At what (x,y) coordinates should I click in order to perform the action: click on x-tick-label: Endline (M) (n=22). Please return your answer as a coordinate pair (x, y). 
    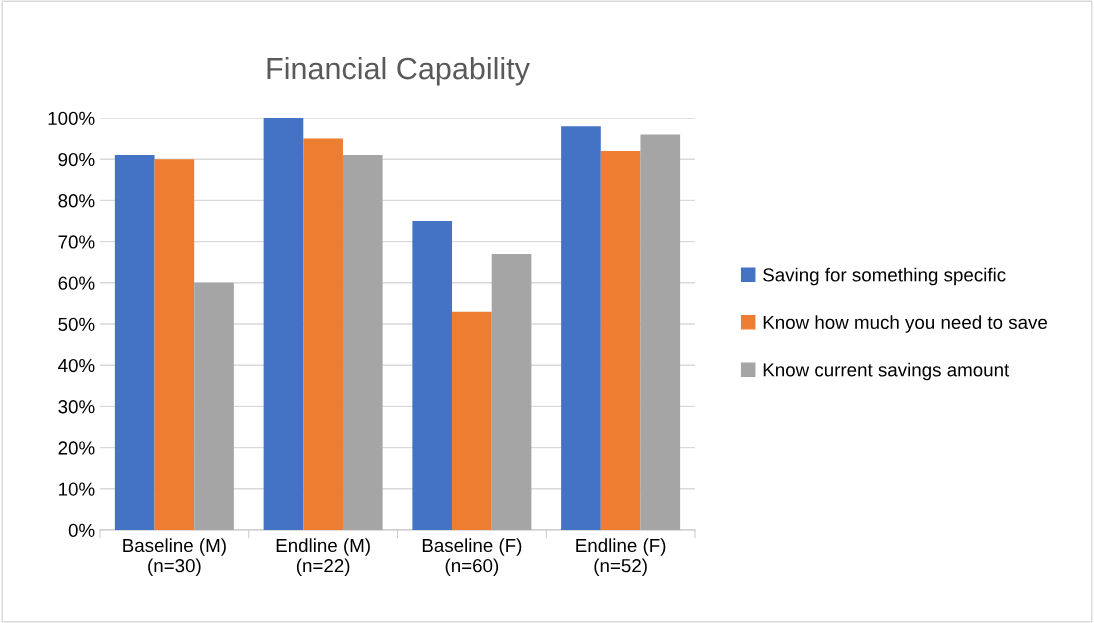
    Looking at the image, I should click on (323, 557).